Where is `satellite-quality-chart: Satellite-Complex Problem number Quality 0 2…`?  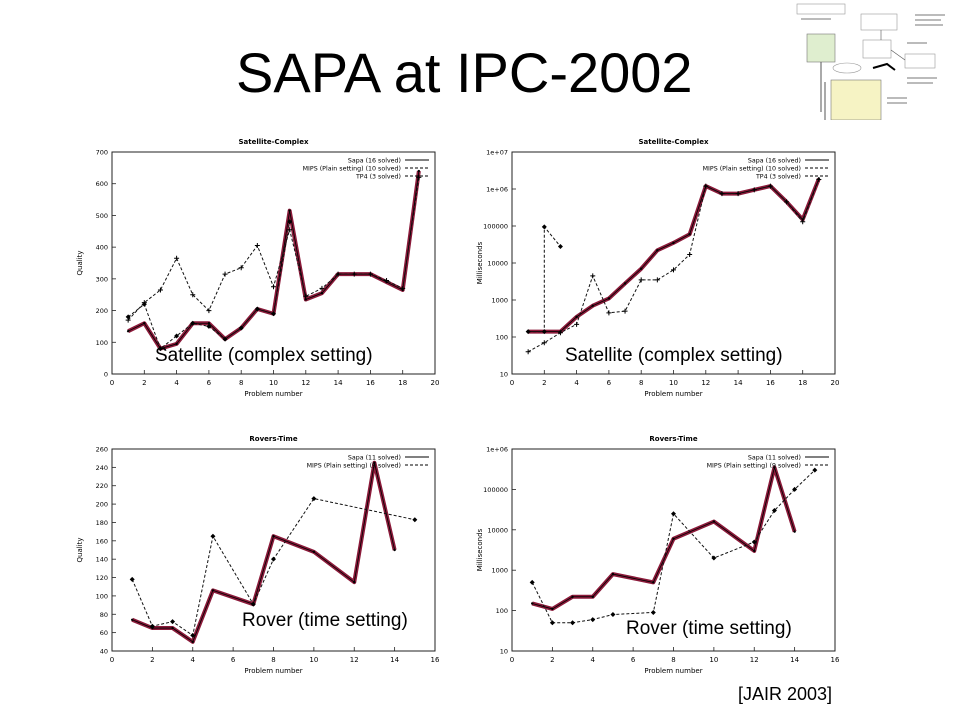 satellite-quality-chart: Satellite-Complex Problem number Quality 0 2… is located at coordinates (258, 268).